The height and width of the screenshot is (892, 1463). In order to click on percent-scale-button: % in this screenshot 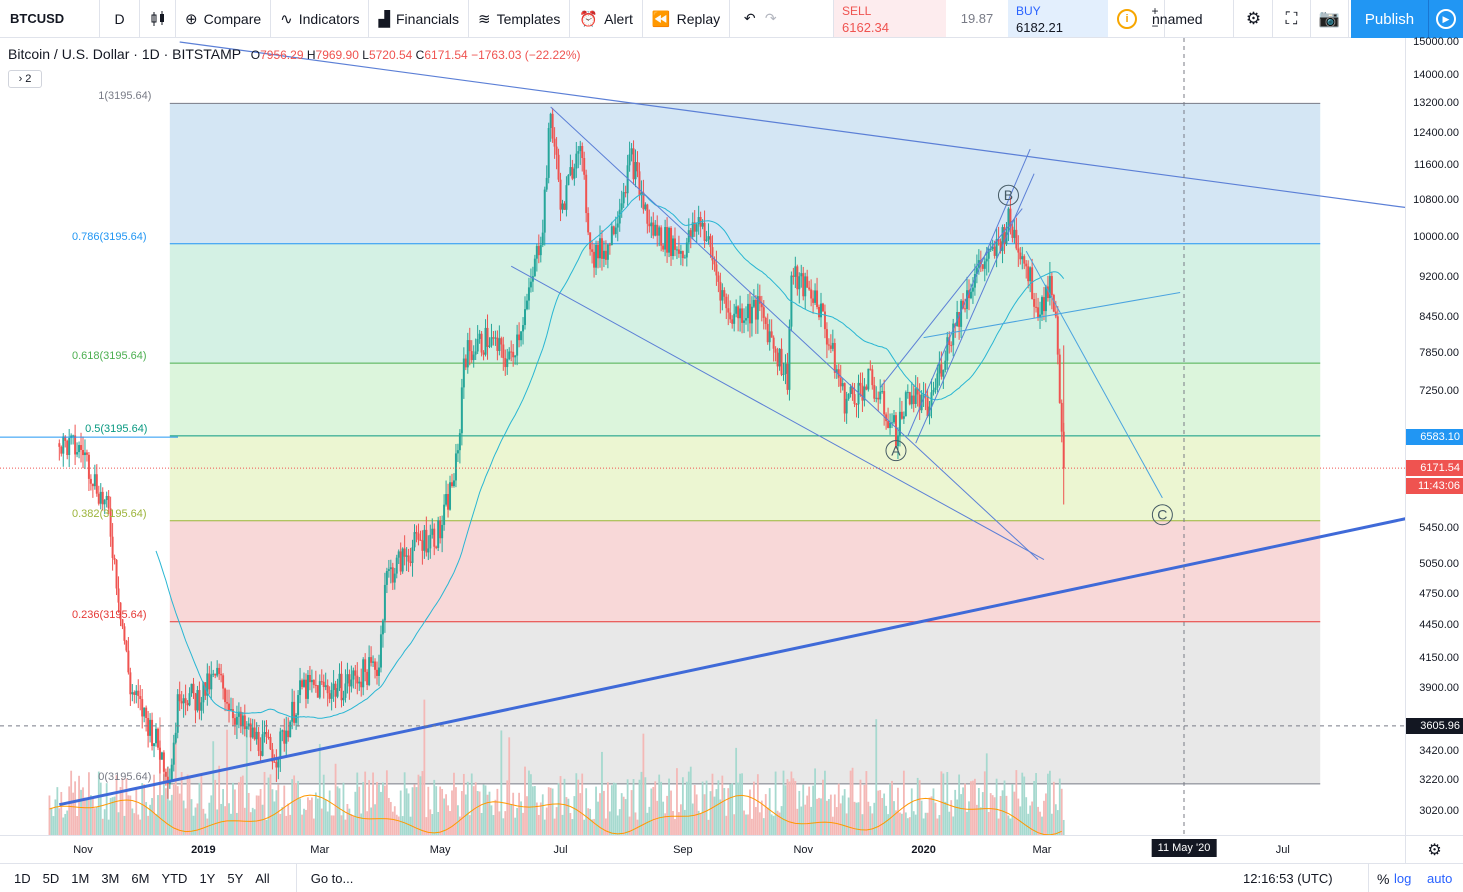, I will do `click(1378, 878)`.